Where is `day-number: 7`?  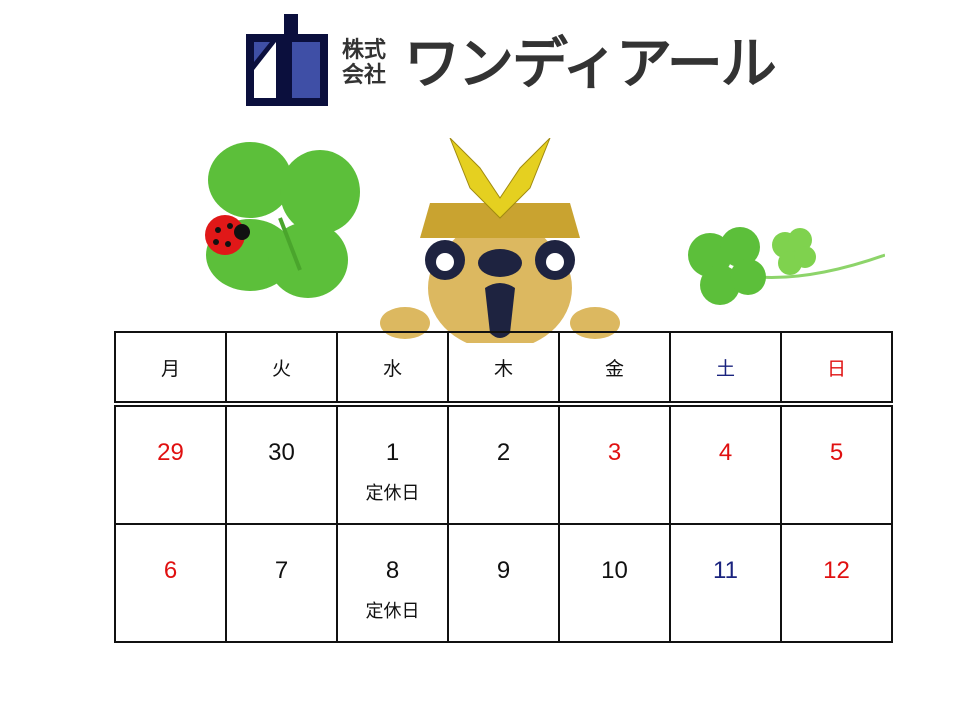
day-number: 7 is located at coordinates (281, 570).